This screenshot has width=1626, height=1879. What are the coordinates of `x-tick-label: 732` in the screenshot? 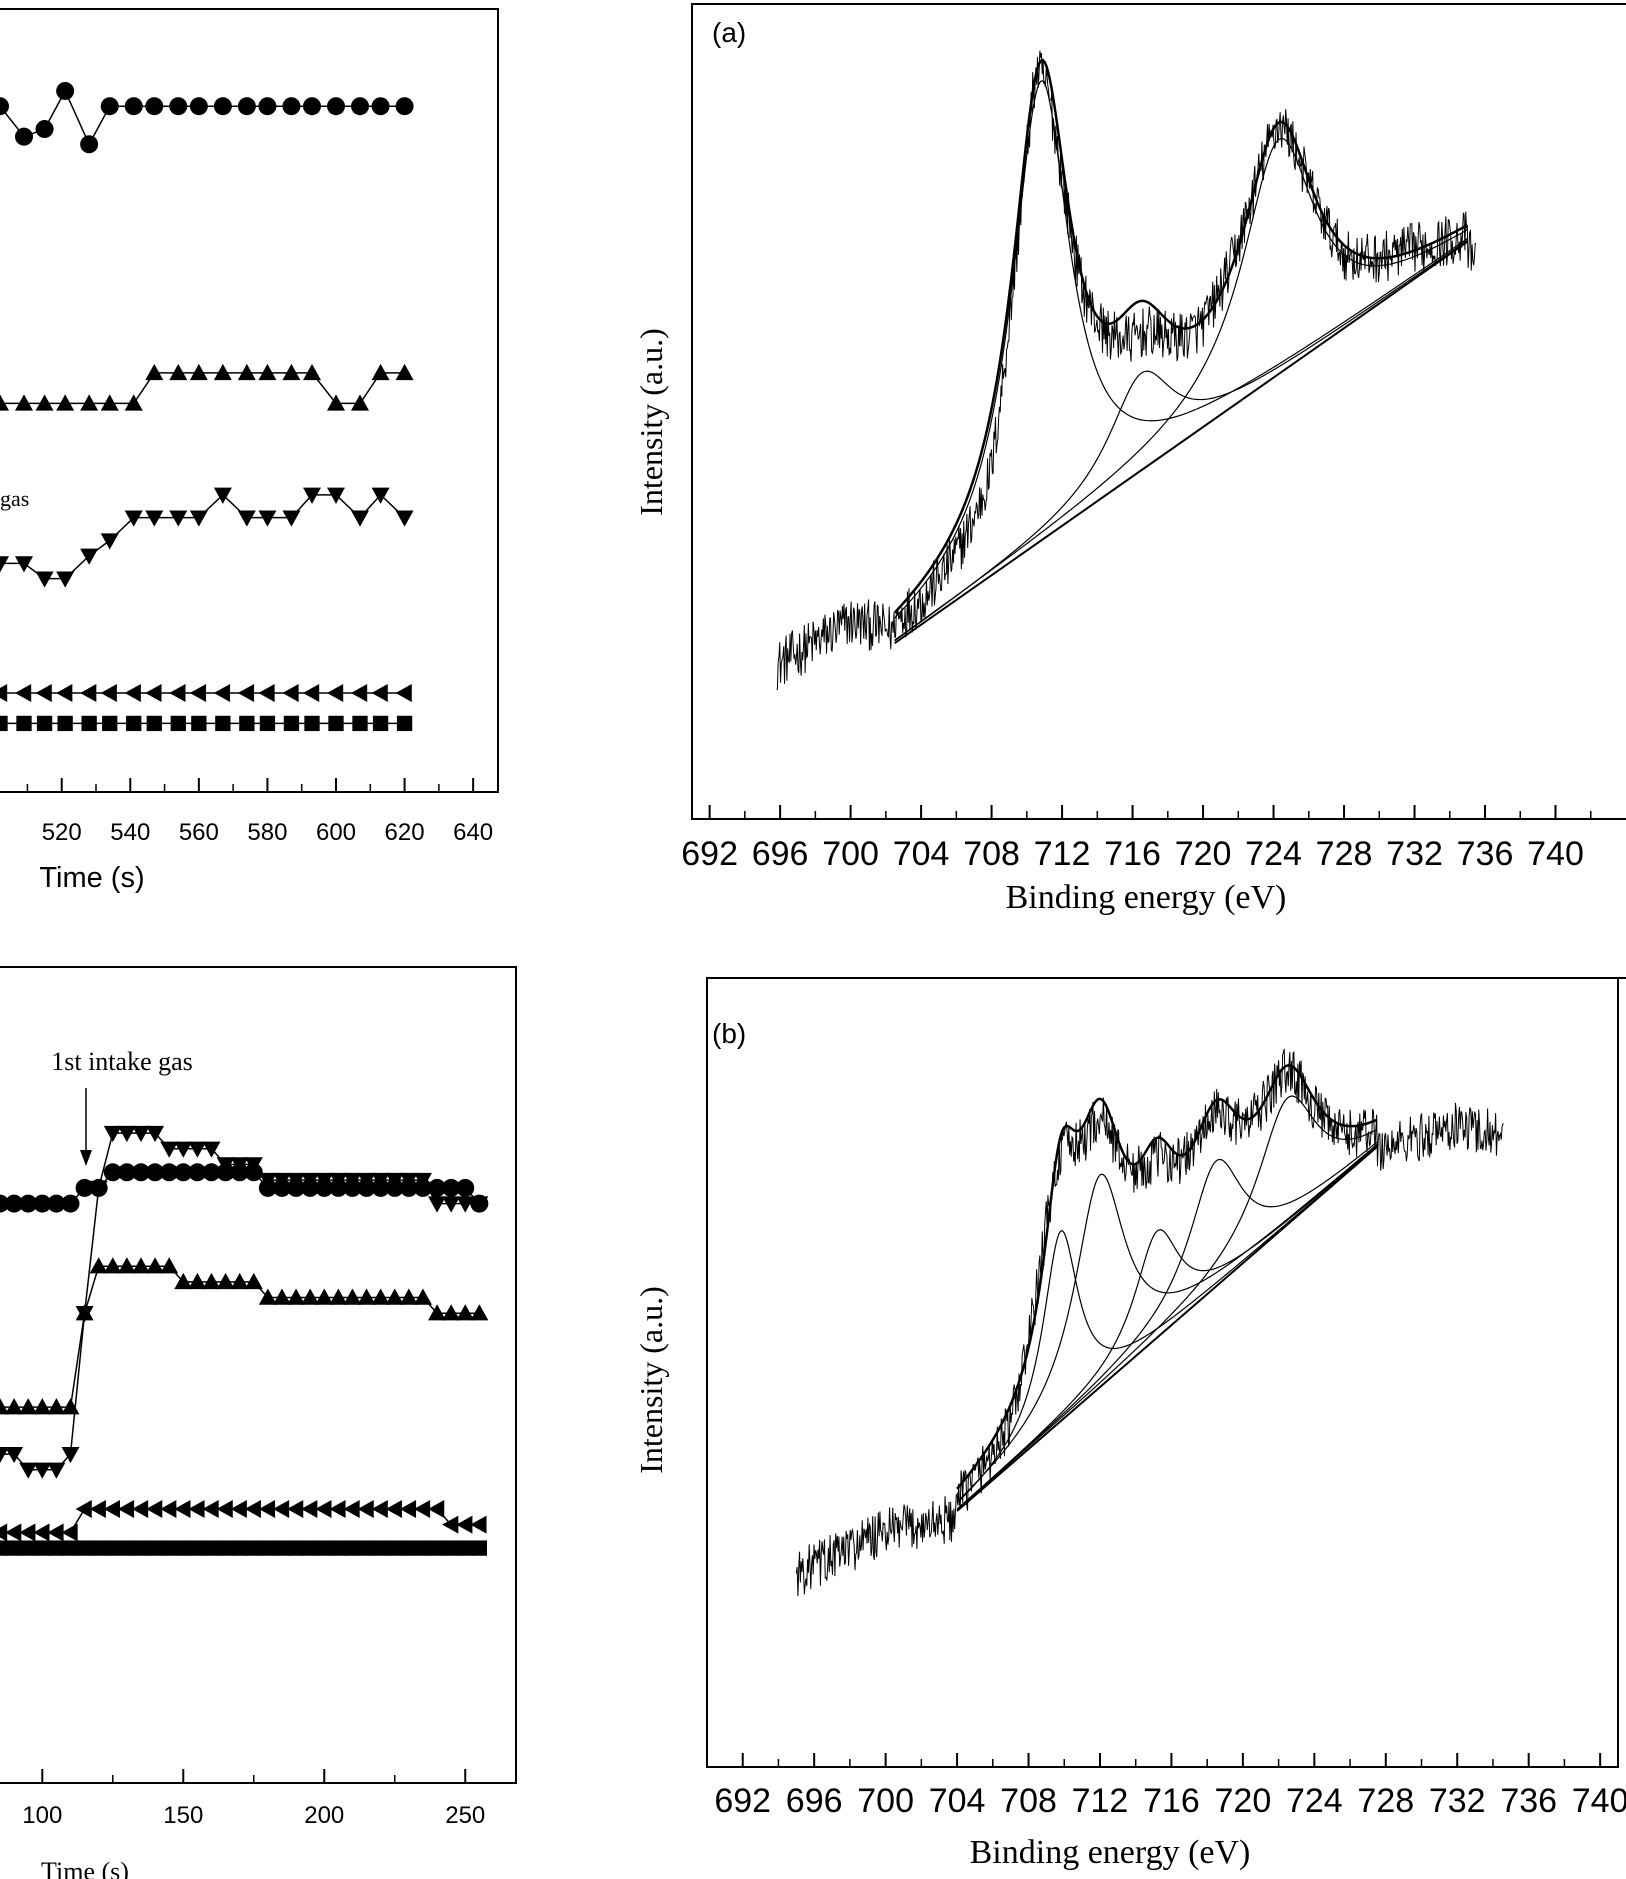 It's located at (1414, 854).